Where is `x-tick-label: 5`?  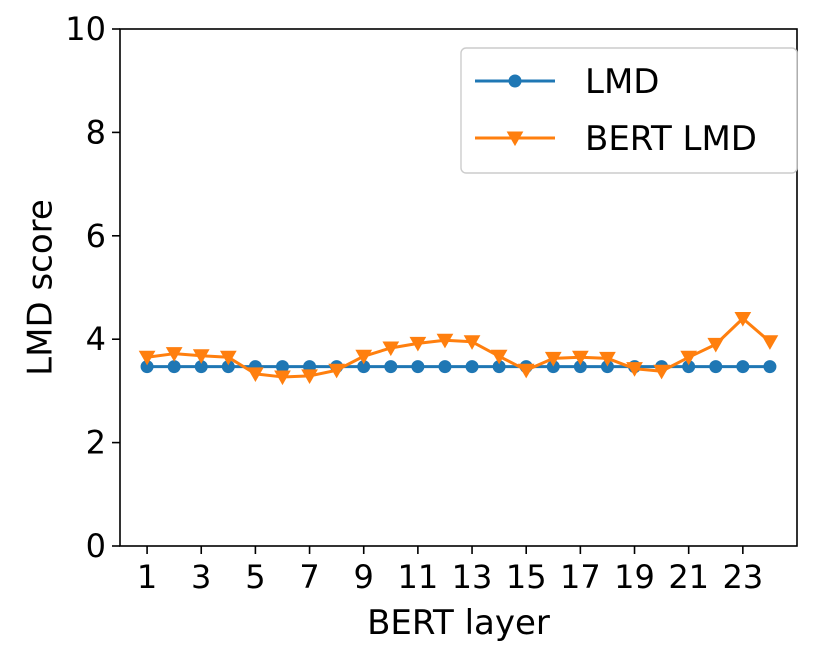
x-tick-label: 5 is located at coordinates (255, 577).